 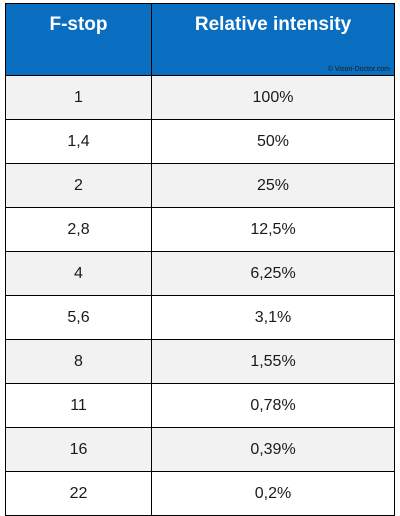 I want to click on intensity-cell: 0,39%, so click(x=273, y=449).